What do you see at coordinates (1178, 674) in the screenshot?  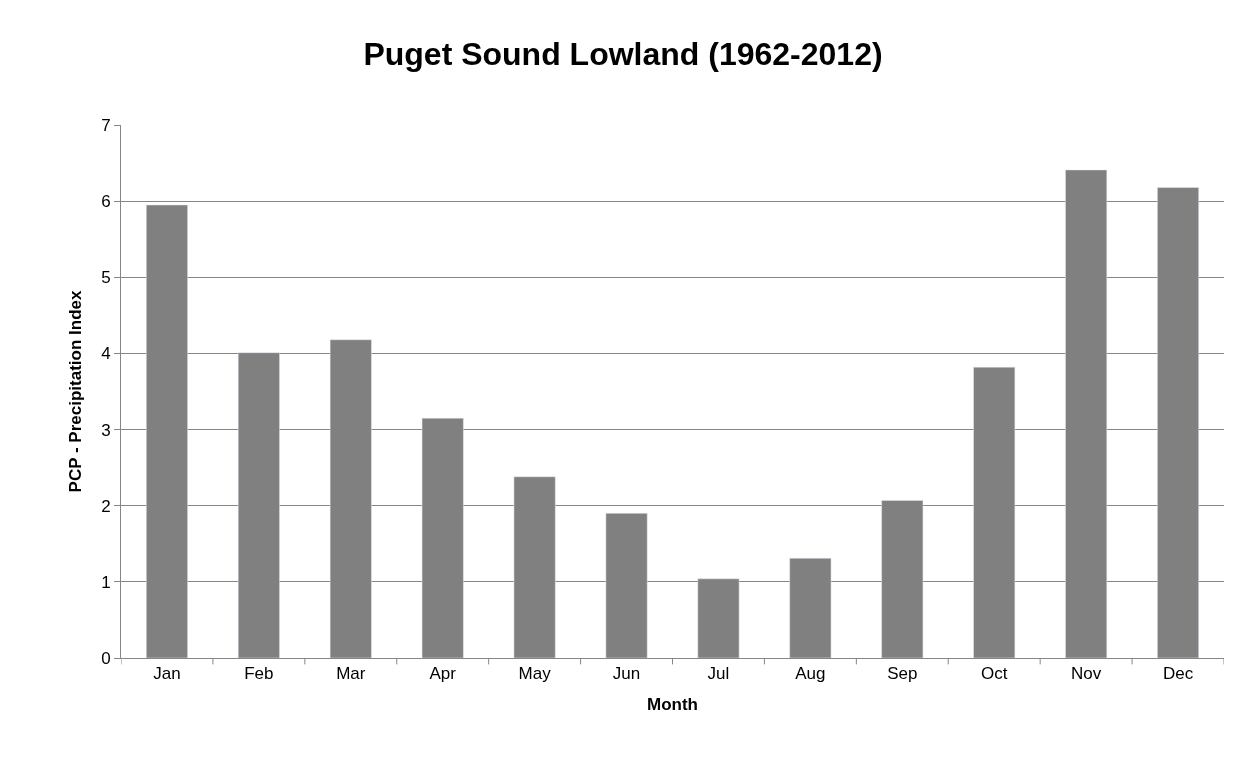 I see `x-tick-label: Dec` at bounding box center [1178, 674].